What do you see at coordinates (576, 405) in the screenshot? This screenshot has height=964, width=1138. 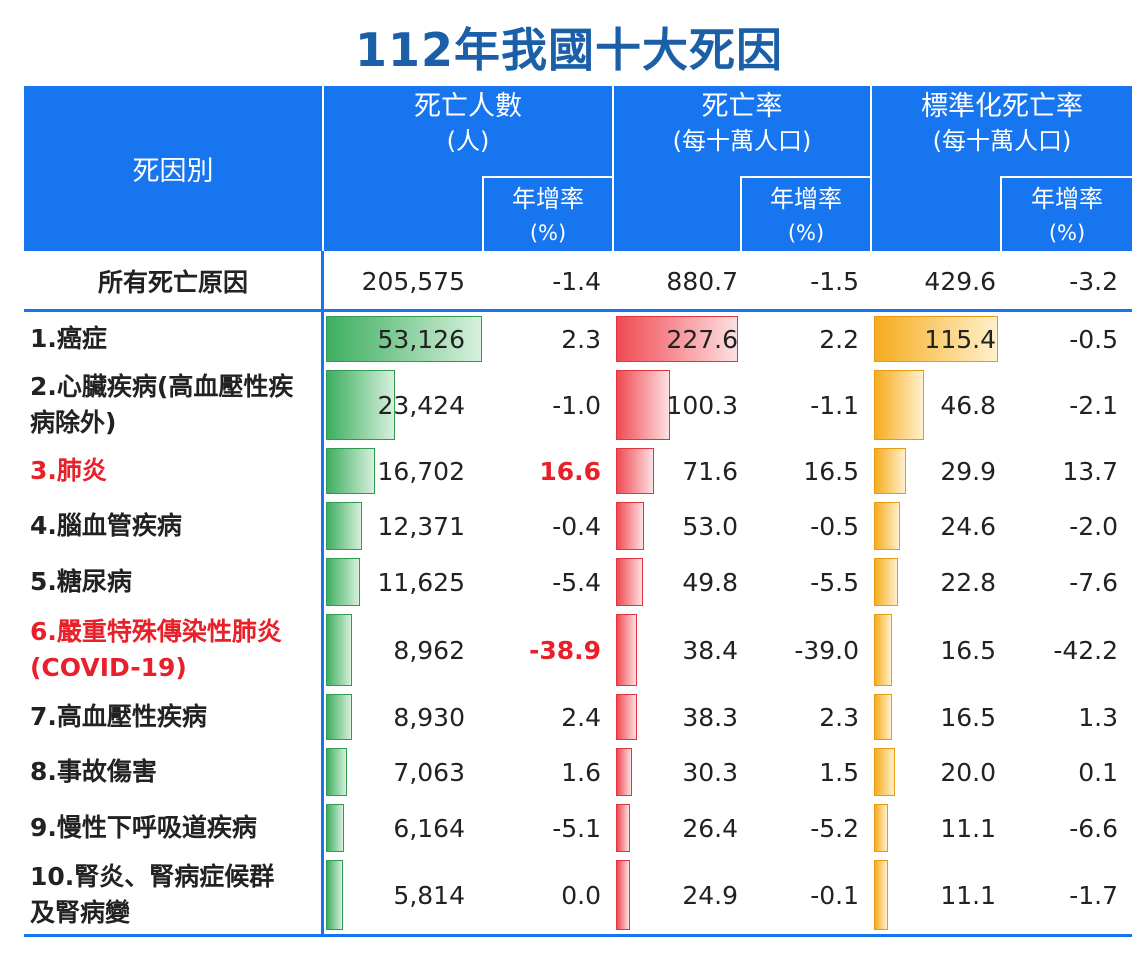 I see `deaths-growth: -1.0` at bounding box center [576, 405].